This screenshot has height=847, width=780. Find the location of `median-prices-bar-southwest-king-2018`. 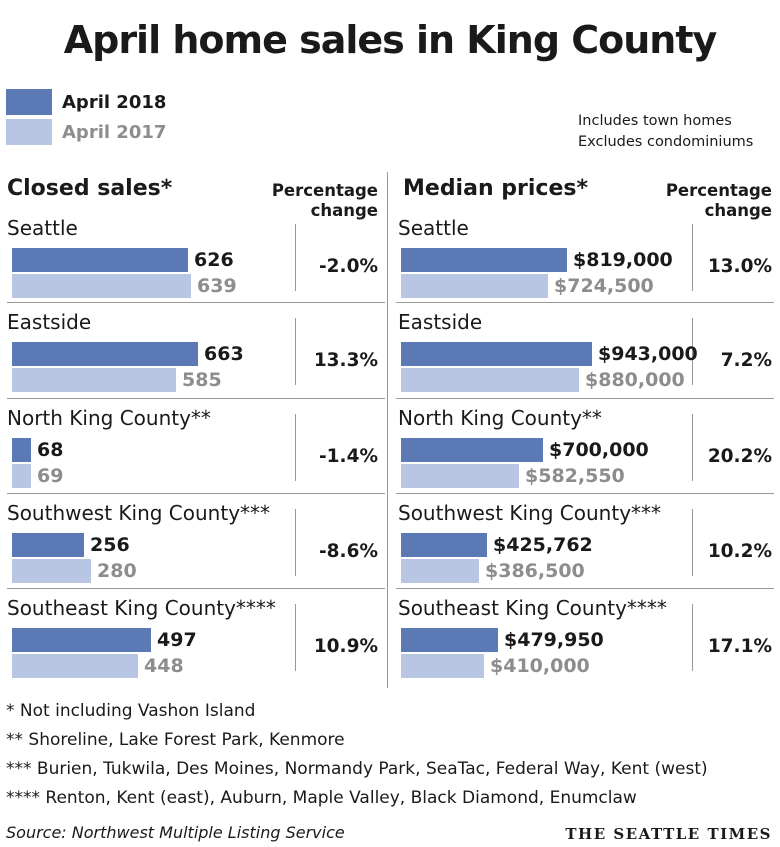

median-prices-bar-southwest-king-2018 is located at coordinates (444, 545).